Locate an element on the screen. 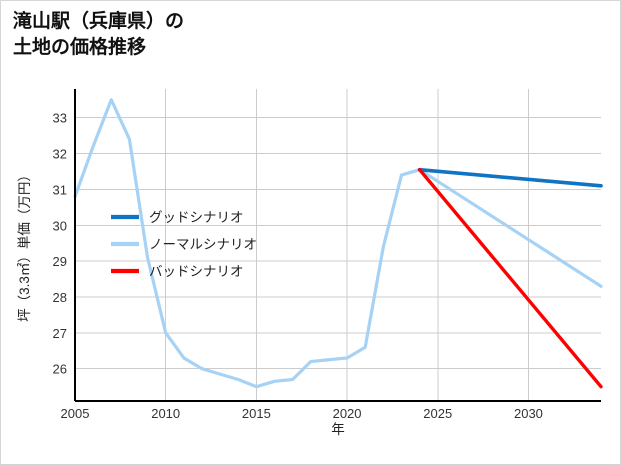 The height and width of the screenshot is (465, 621). y-tick-label: 32 is located at coordinates (60, 154).